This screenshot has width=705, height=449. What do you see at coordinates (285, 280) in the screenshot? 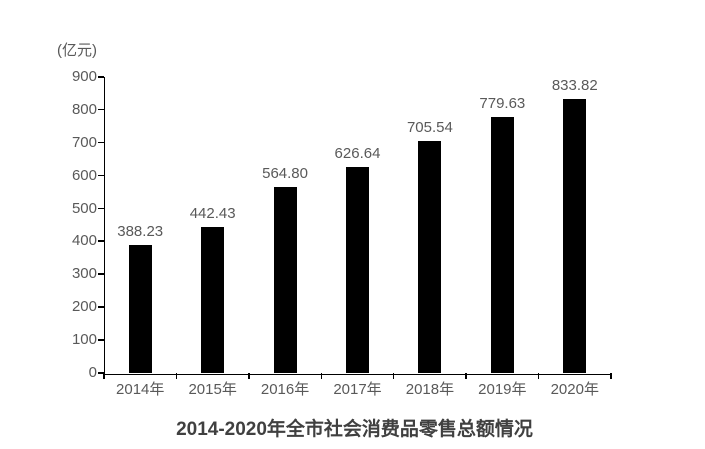
I see `bar-2016年` at bounding box center [285, 280].